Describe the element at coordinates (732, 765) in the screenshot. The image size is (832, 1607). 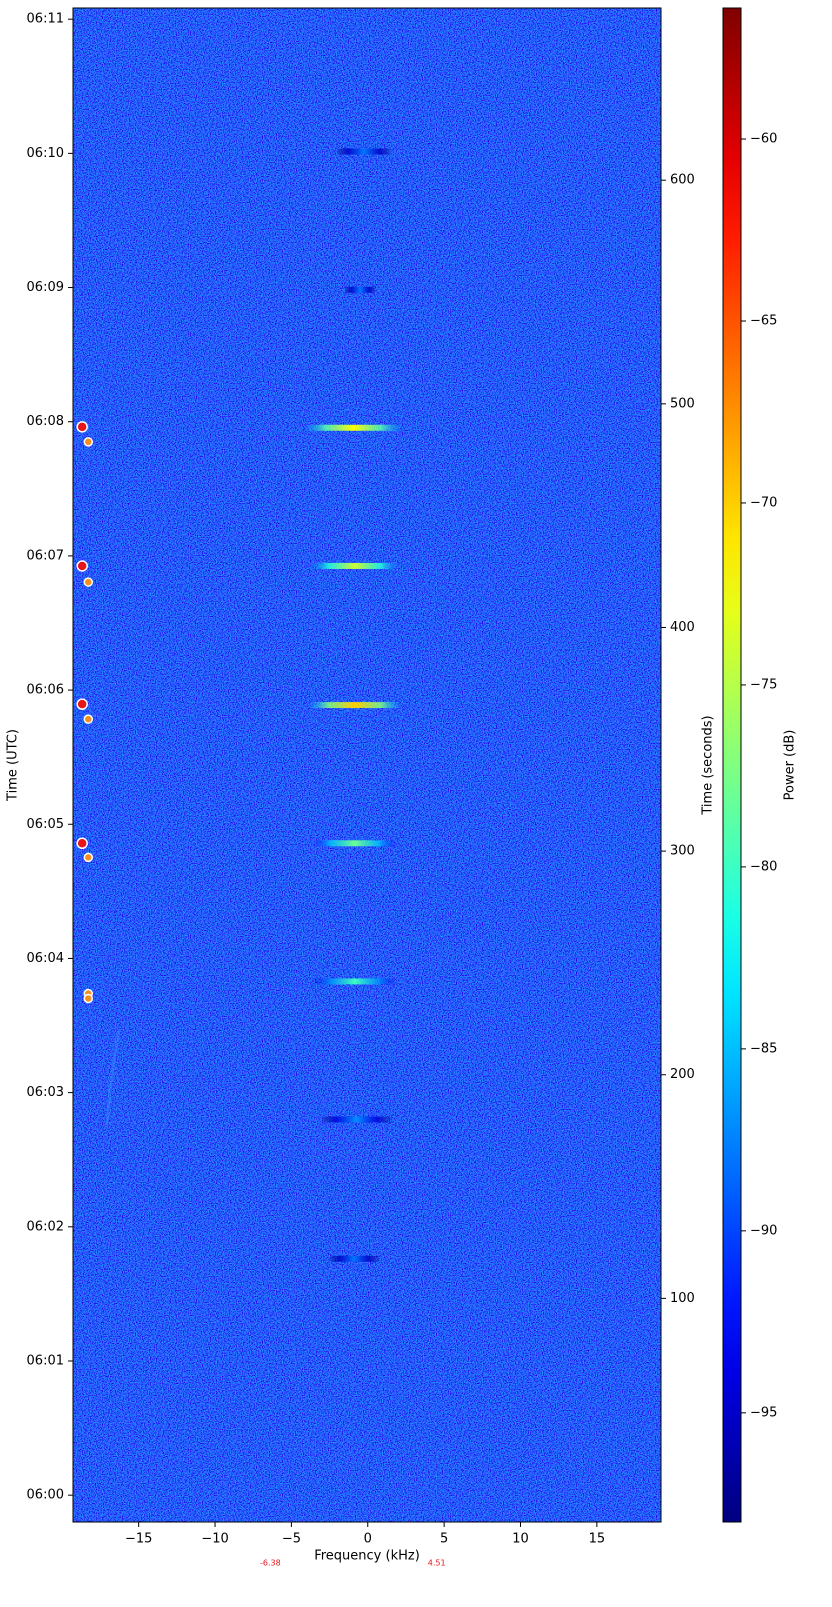
I see `colorbar` at that location.